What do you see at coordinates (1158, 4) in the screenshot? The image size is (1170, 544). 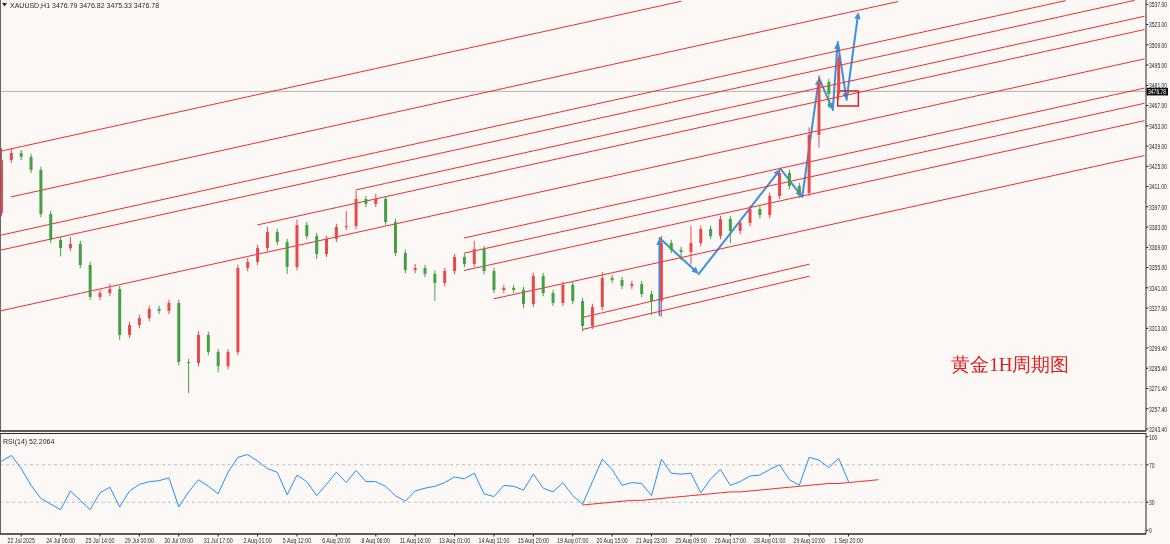 I see `y-tick-label: 3537.00` at bounding box center [1158, 4].